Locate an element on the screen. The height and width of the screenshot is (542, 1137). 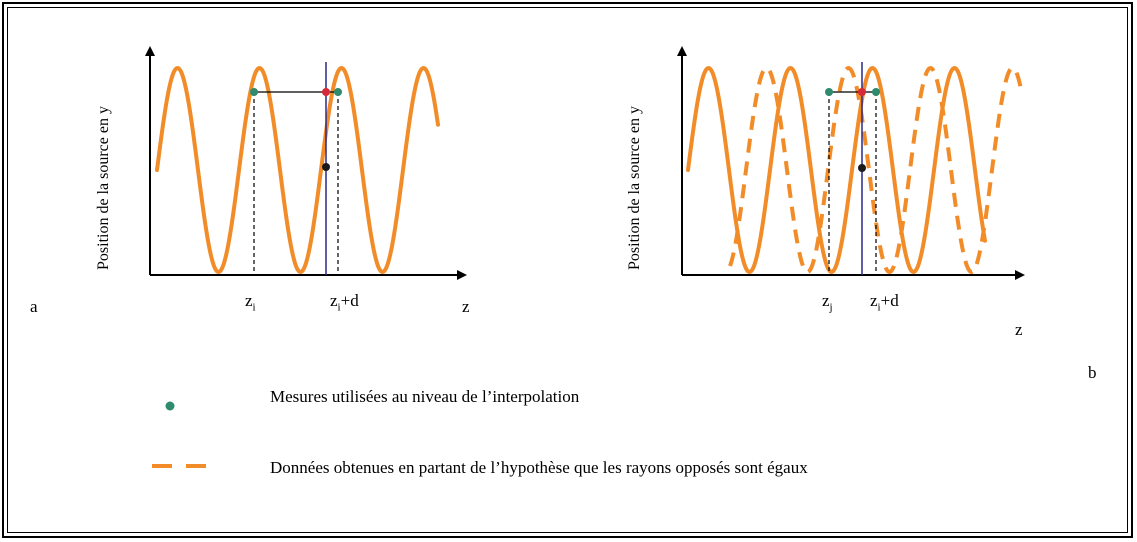
panel-a-letter: a is located at coordinates (34, 306).